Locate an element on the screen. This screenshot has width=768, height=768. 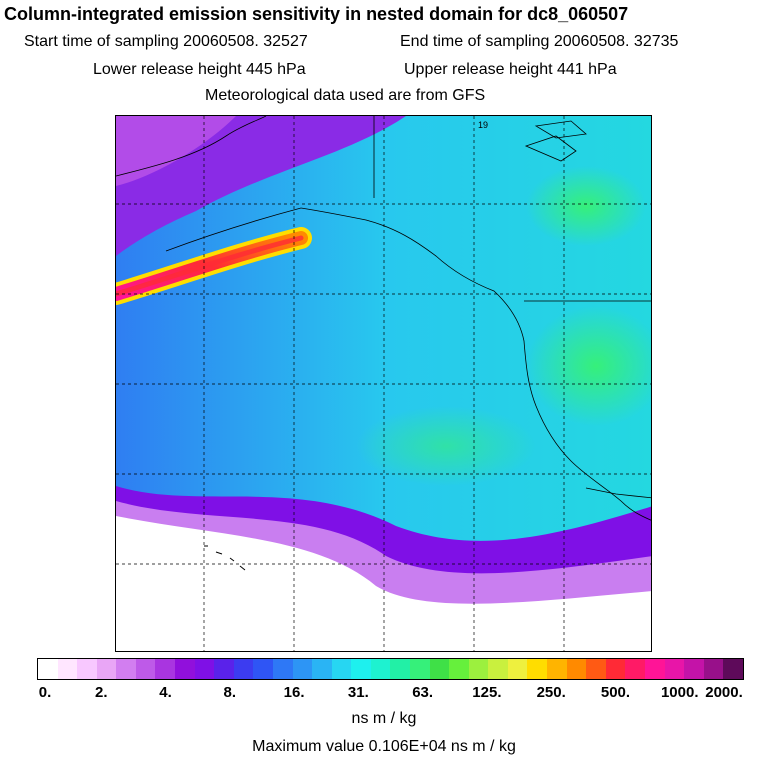
colorbar is located at coordinates (390, 669).